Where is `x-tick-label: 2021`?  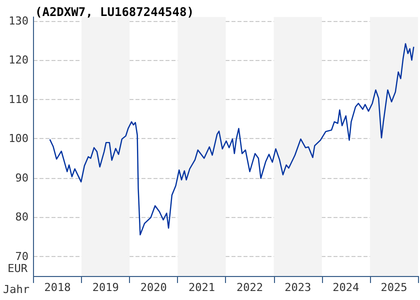
x-tick-label: 2021 is located at coordinates (201, 287).